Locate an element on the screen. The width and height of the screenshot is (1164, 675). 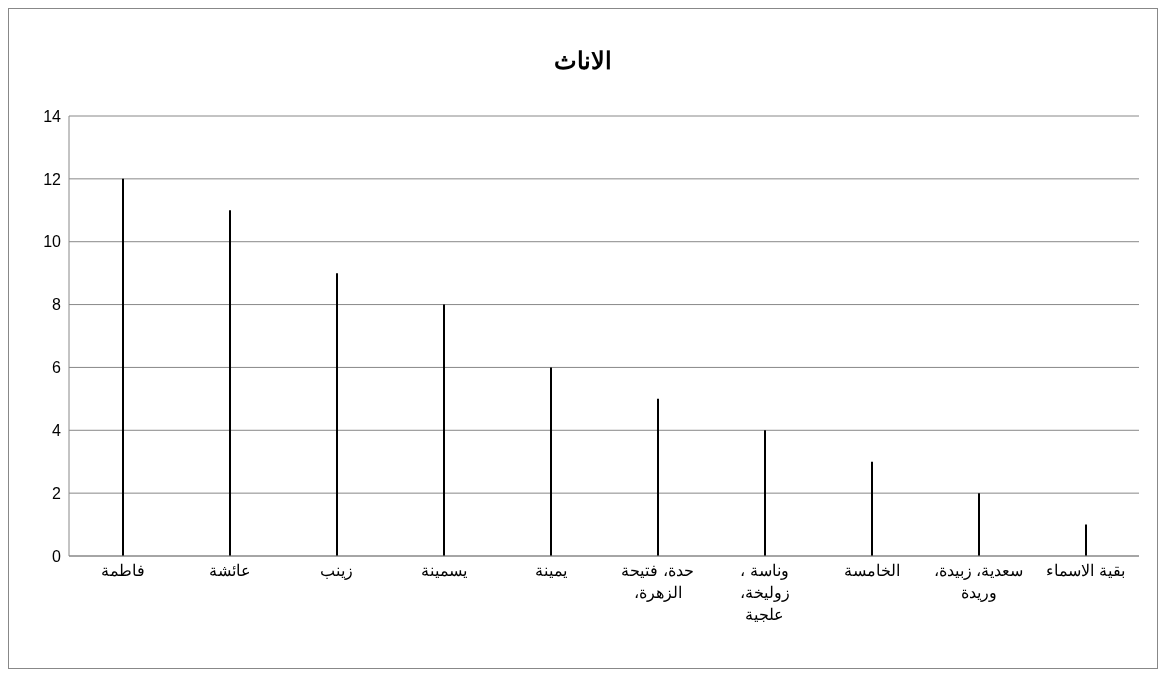
y-tick-label: 2 is located at coordinates (57, 493).